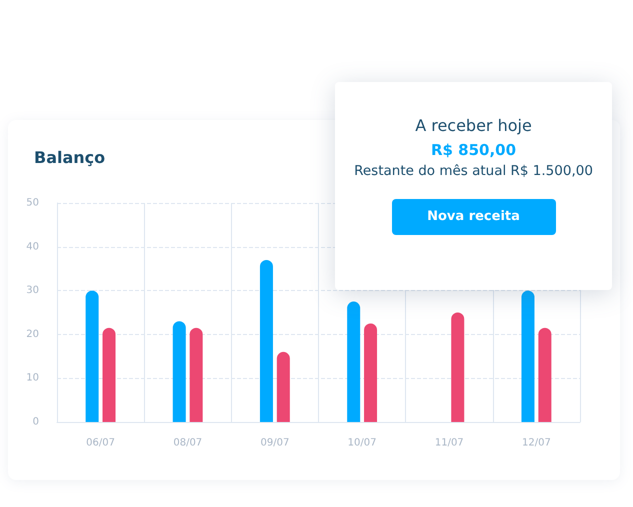  Describe the element at coordinates (32, 203) in the screenshot. I see `y-tick-label: 50` at that location.